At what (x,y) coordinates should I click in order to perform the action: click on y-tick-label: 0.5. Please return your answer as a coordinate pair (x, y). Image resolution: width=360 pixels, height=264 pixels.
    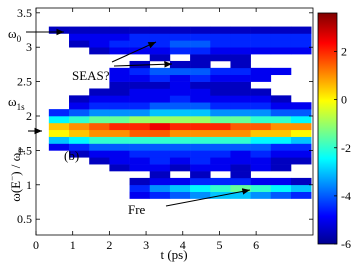
    Looking at the image, I should click on (24, 219).